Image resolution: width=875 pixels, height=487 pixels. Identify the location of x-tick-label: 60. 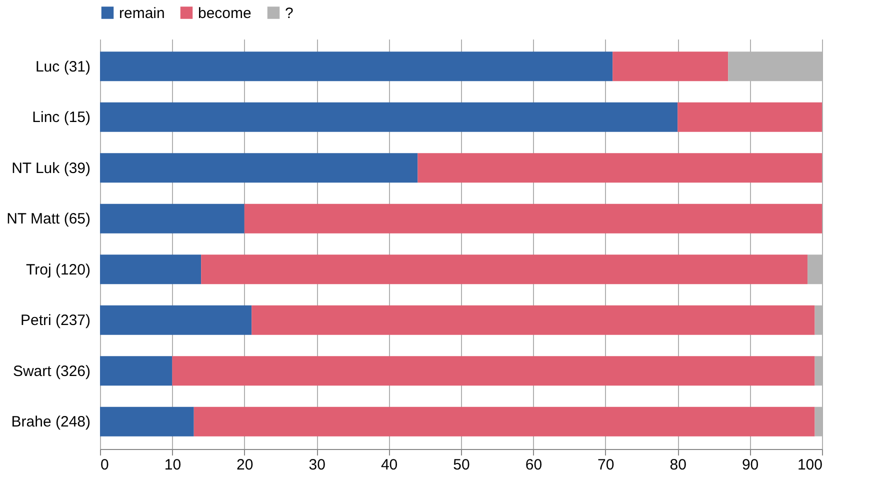
(533, 465).